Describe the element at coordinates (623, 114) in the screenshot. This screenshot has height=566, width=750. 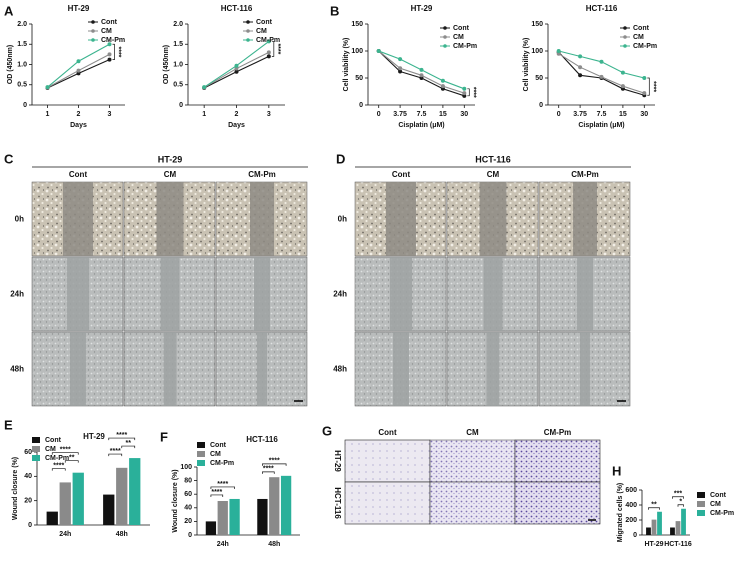
I see `x-tick-label: 15` at that location.